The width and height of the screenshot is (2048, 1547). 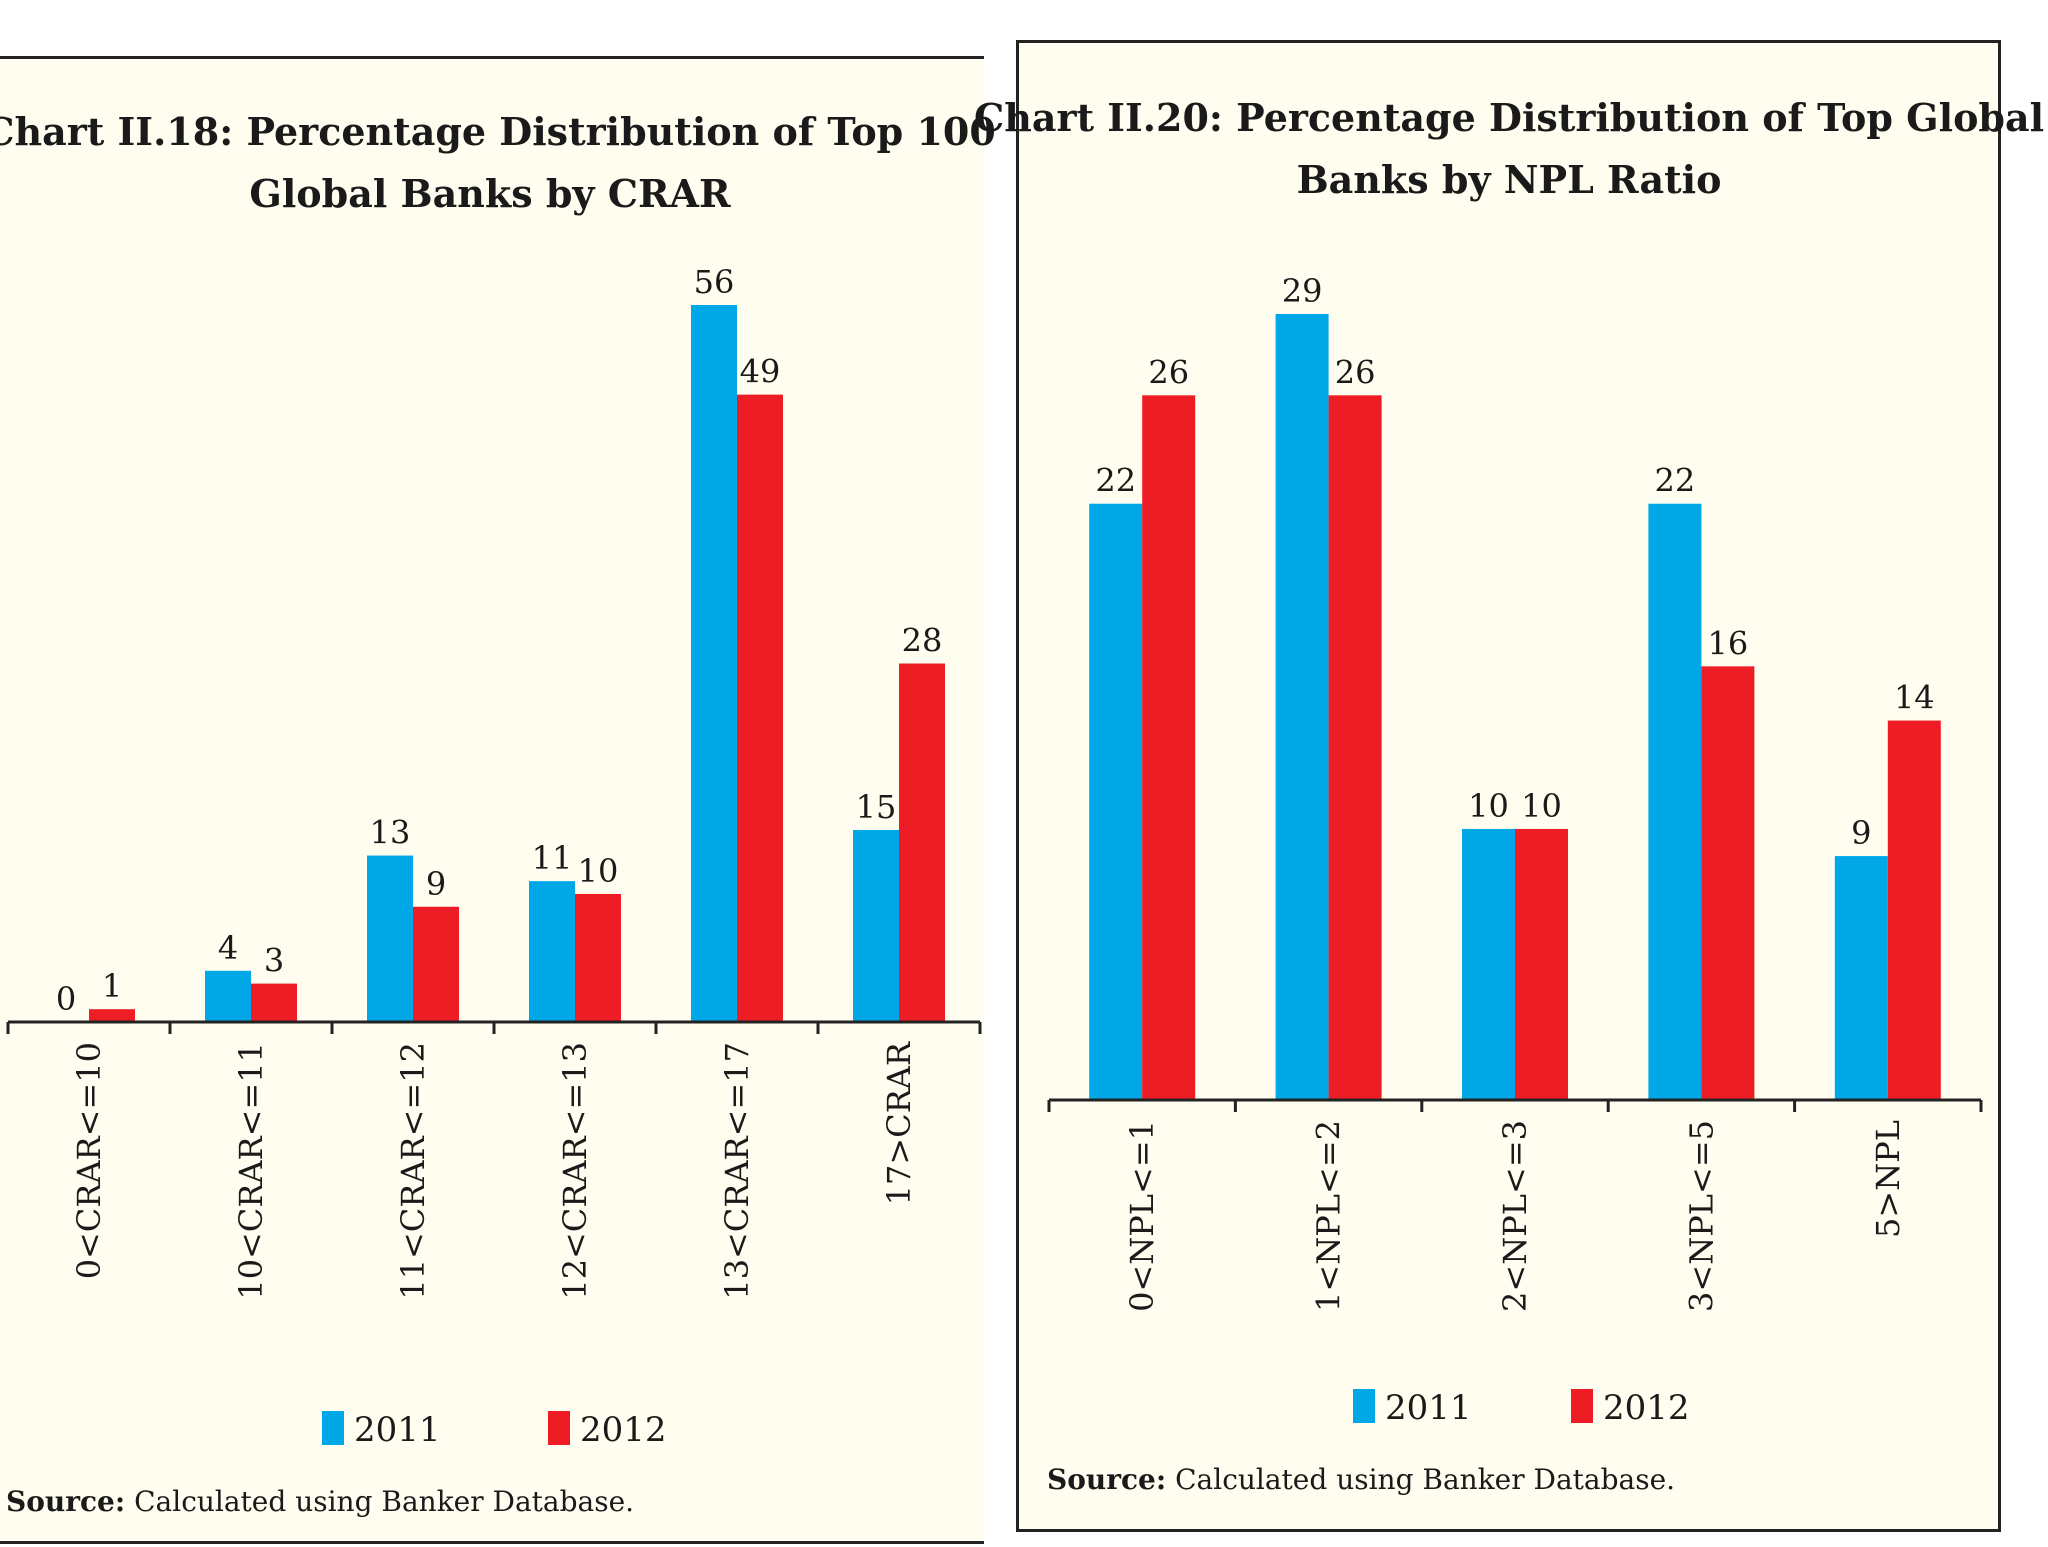 What do you see at coordinates (552, 858) in the screenshot?
I see `value-label: 11` at bounding box center [552, 858].